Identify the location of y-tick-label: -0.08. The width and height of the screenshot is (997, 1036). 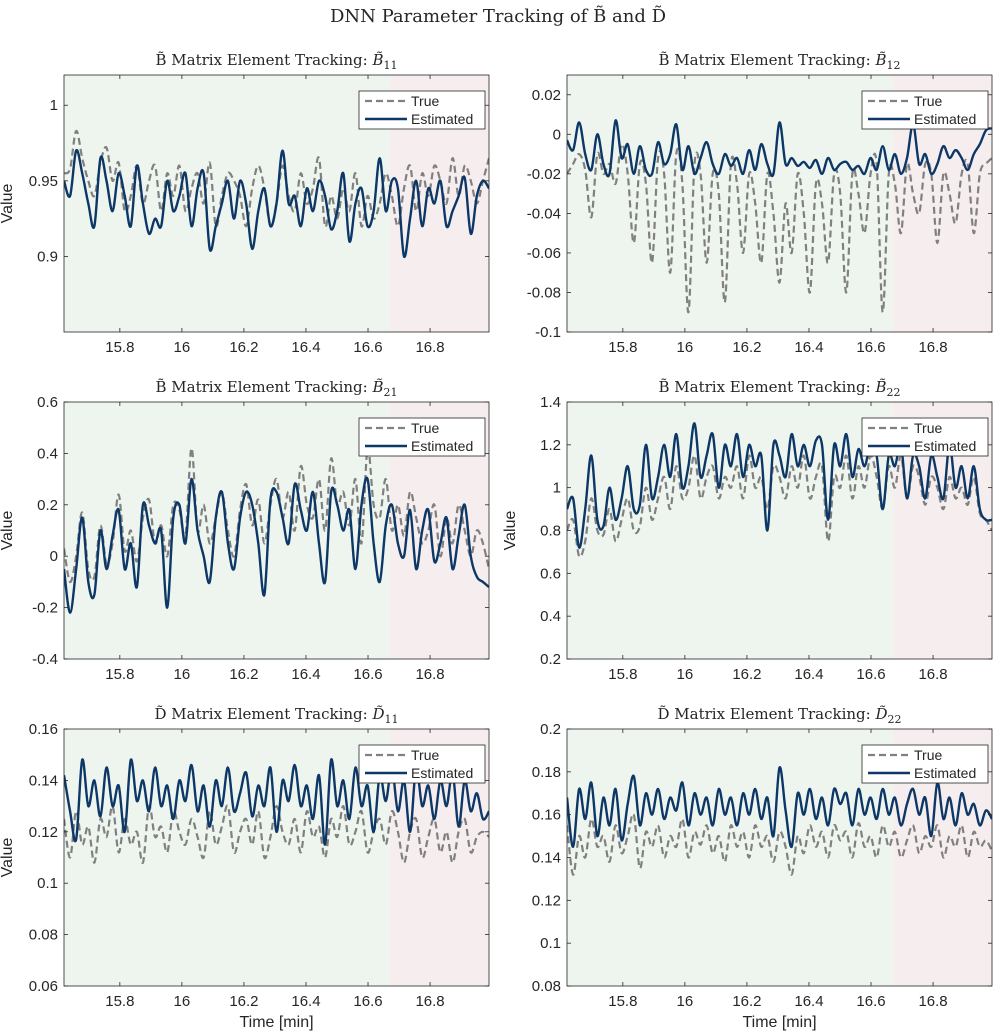
(544, 292).